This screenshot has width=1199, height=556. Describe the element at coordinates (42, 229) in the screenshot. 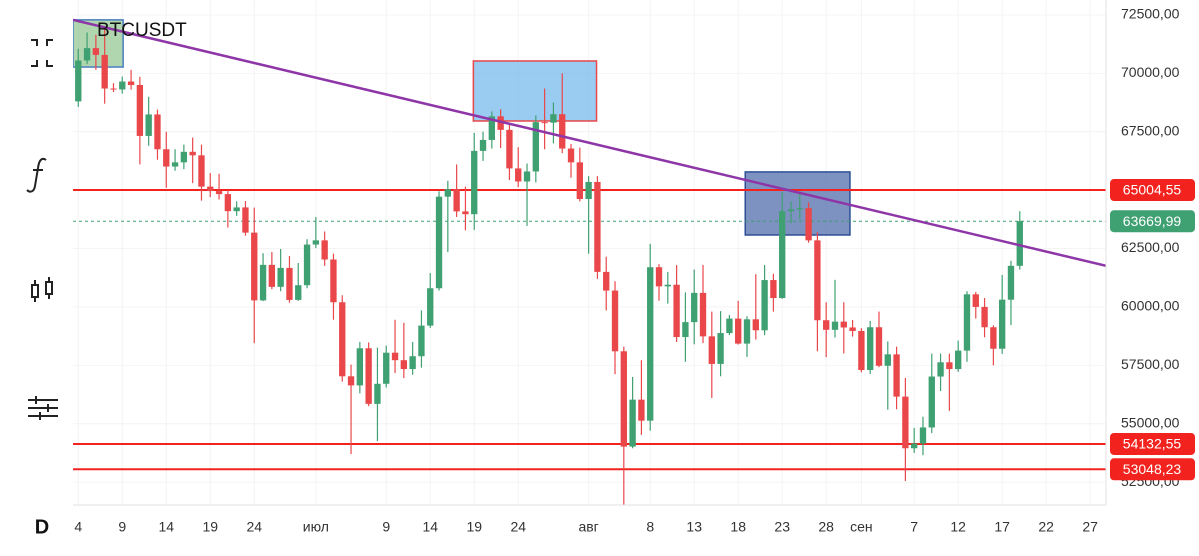

I see `toolbar` at that location.